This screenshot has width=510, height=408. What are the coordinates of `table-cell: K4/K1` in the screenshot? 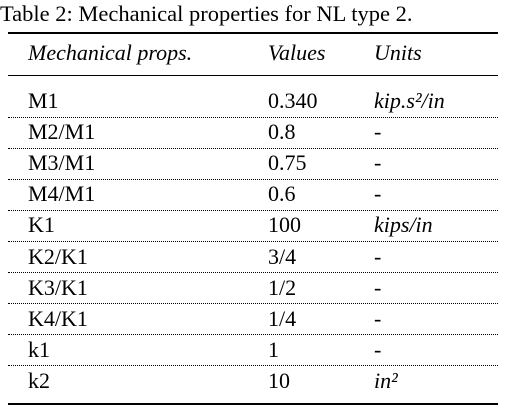 It's located at (58, 318).